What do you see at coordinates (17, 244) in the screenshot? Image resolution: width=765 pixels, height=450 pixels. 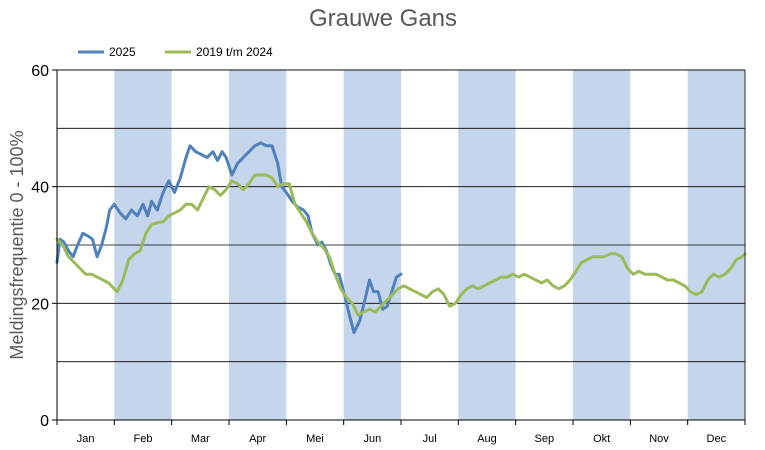 I see `y-axis-label: Meldingsfrequentie 0 - 100%` at bounding box center [17, 244].